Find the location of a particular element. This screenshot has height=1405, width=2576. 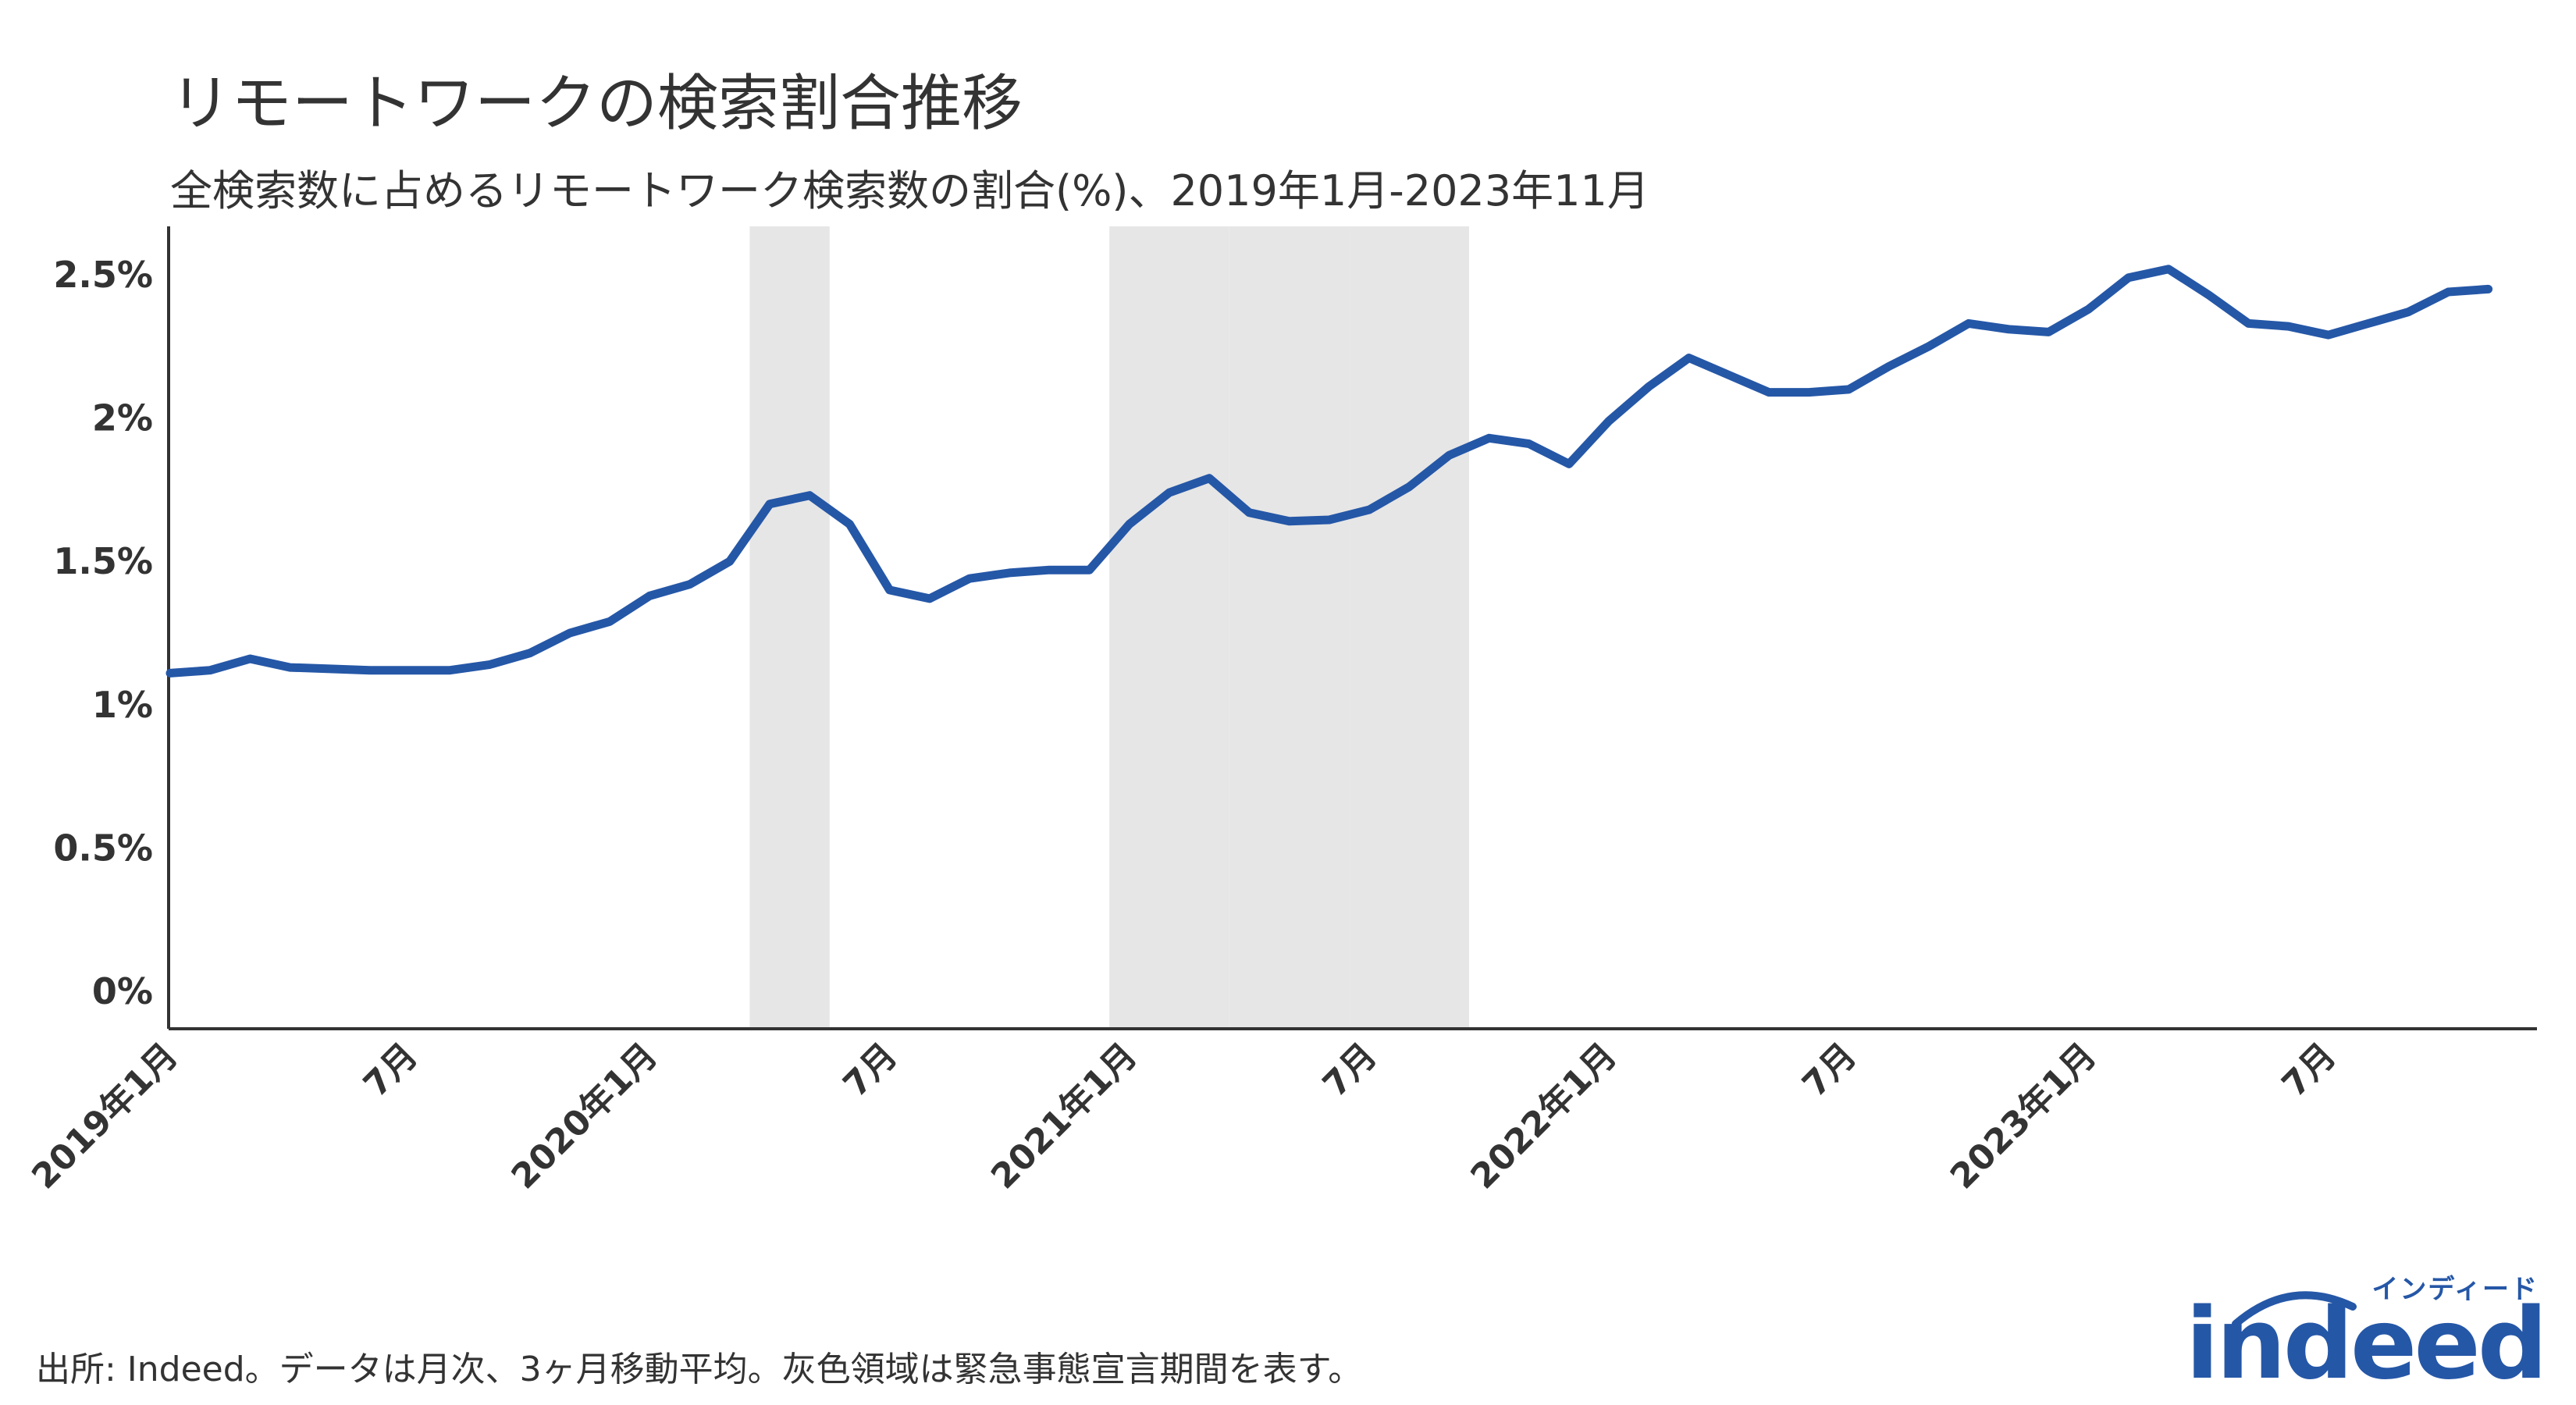

x-tick-label: 2019年1月 is located at coordinates (105, 1116).